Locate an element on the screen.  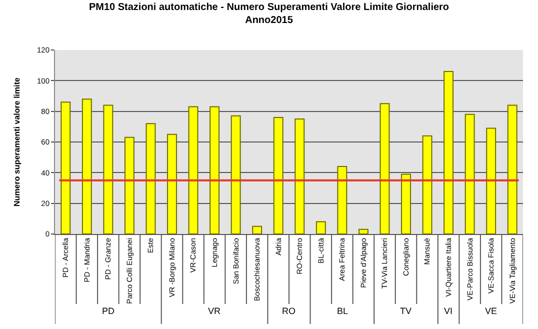
text: VR is located at coordinates (215, 311).